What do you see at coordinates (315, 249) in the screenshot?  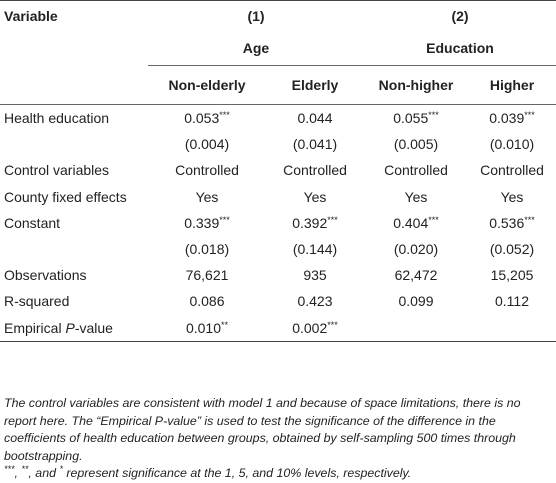 I see `cell-value: (0.144)` at bounding box center [315, 249].